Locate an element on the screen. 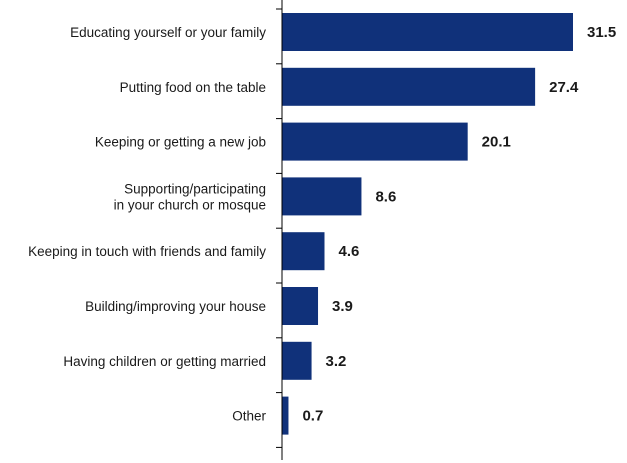  axis-layer is located at coordinates (279, 230).